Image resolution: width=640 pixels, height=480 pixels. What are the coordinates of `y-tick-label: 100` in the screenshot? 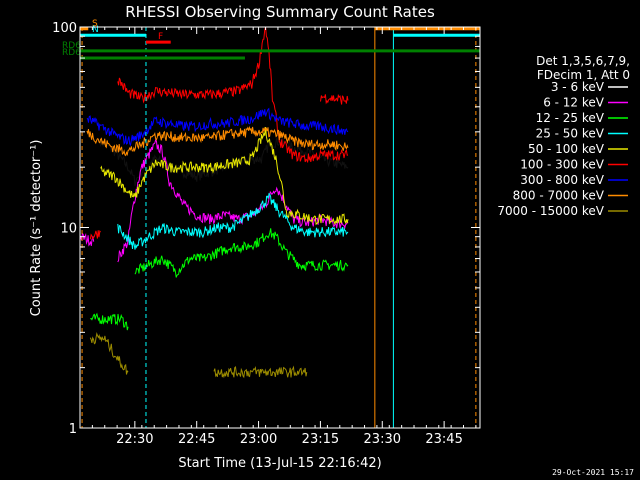 It's located at (64, 28).